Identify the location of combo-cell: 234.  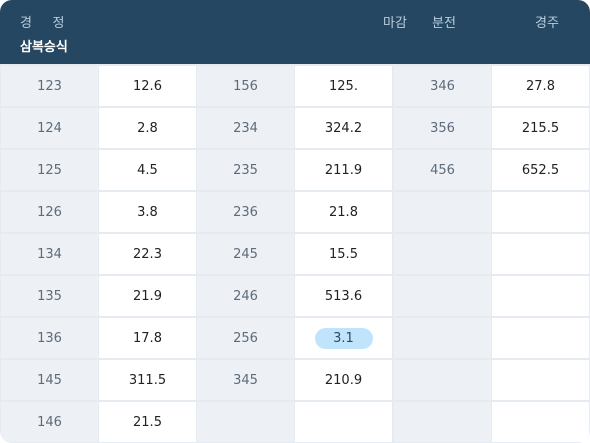
(245, 128).